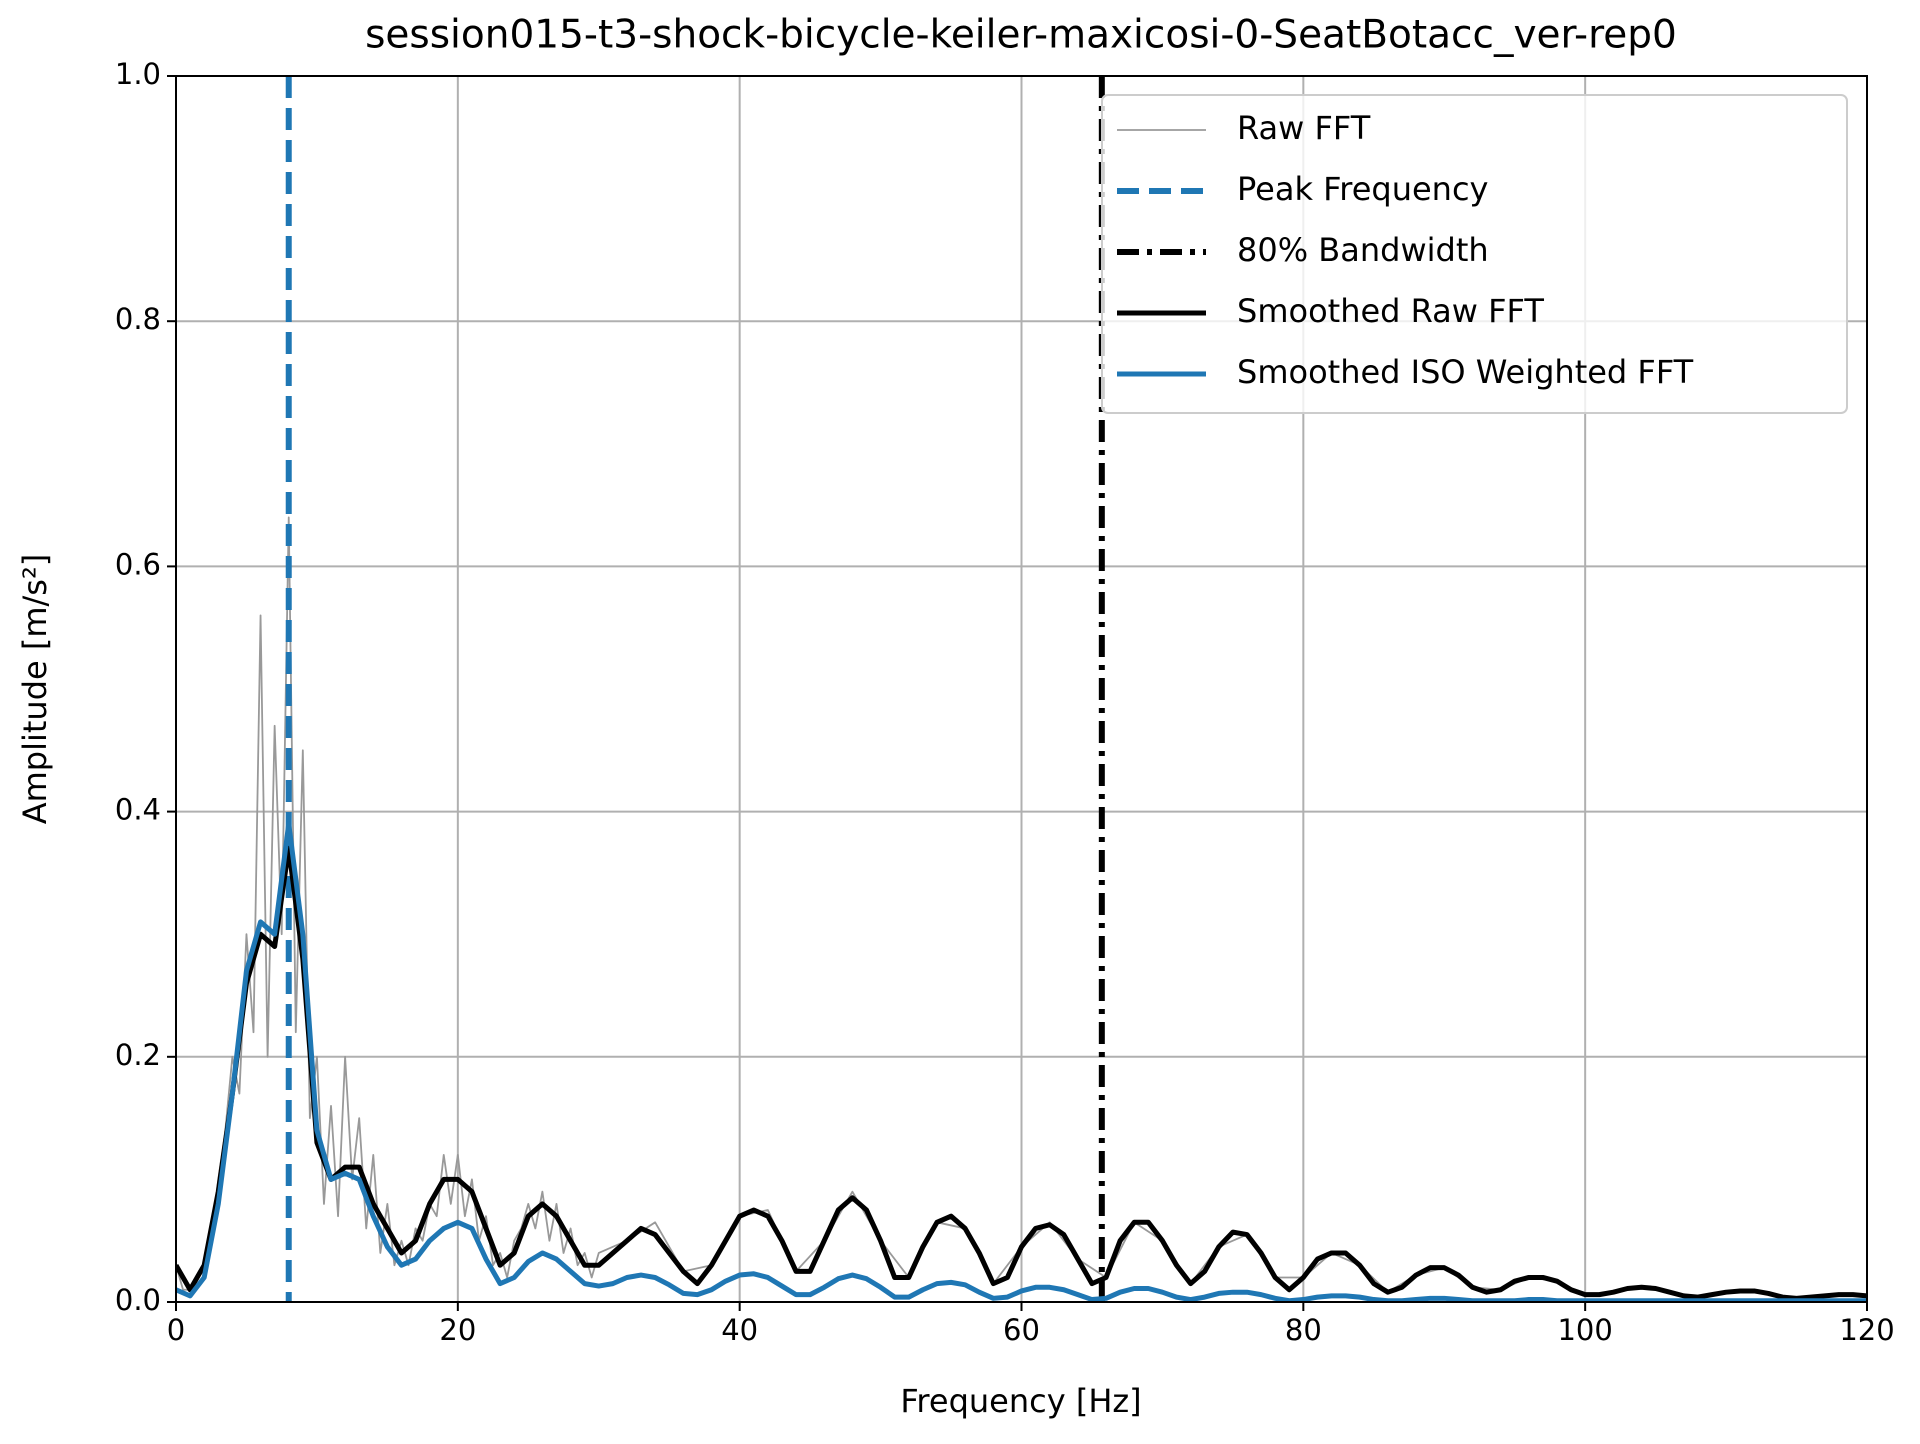 The width and height of the screenshot is (1920, 1444). Describe the element at coordinates (138, 319) in the screenshot. I see `y-tick-label: 0.8` at that location.